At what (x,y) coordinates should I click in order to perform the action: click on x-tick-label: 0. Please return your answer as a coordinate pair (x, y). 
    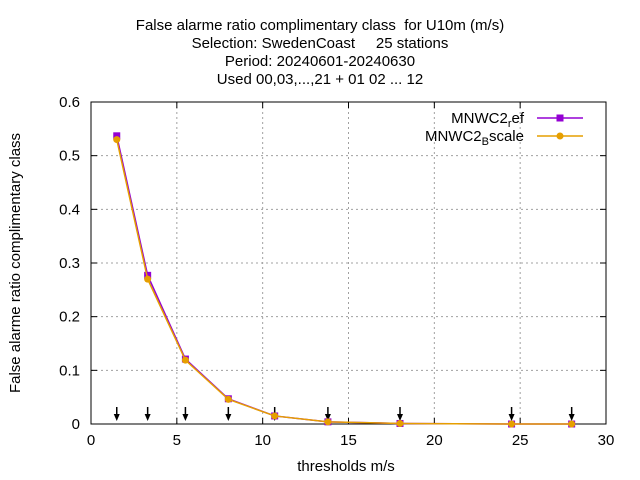
    Looking at the image, I should click on (91, 440).